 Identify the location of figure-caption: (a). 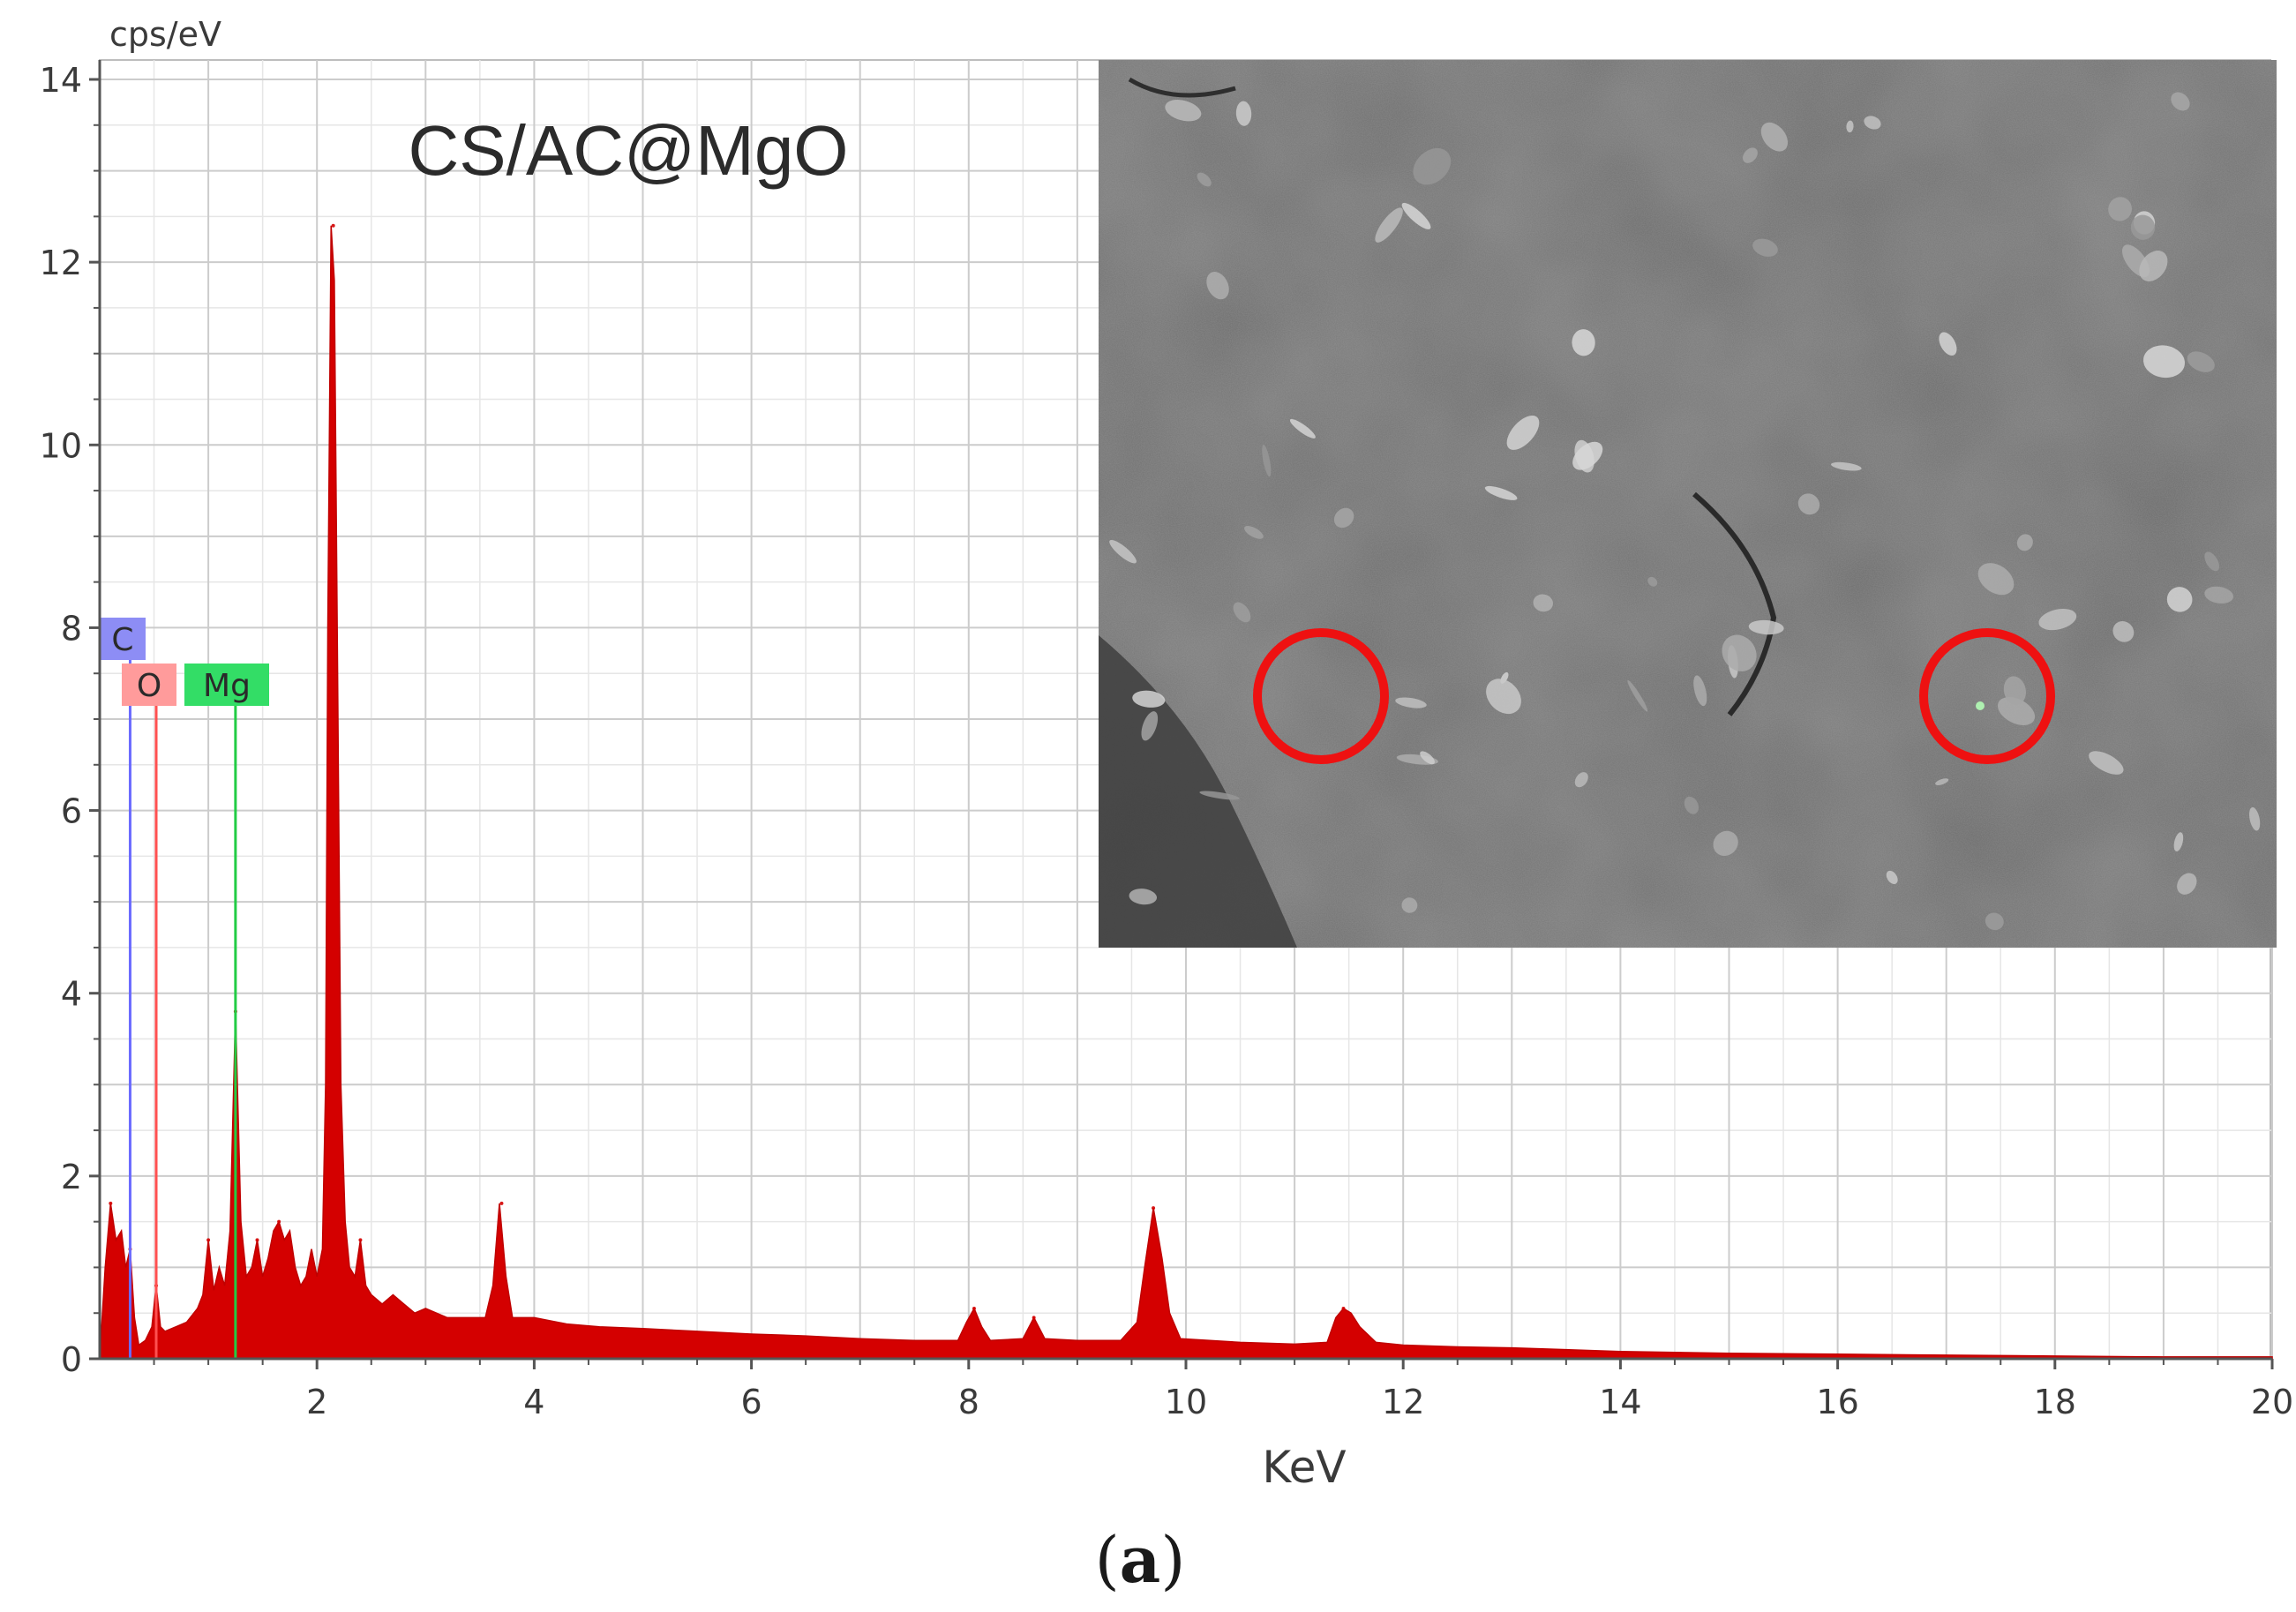
(1140, 1559).